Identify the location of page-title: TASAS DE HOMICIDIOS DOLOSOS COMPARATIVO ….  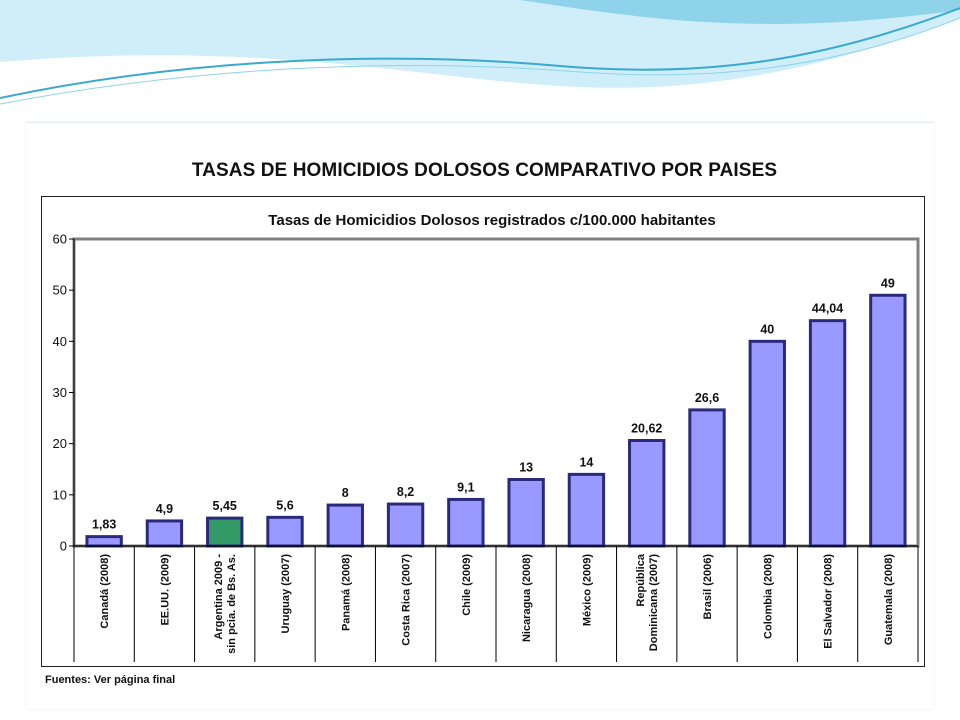
(484, 170).